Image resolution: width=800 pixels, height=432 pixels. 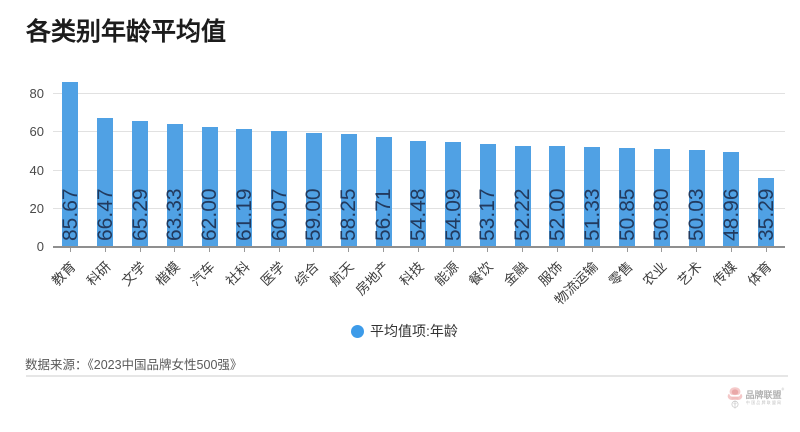 What do you see at coordinates (764, 394) in the screenshot?
I see `svg-text: 品牌联盟` at bounding box center [764, 394].